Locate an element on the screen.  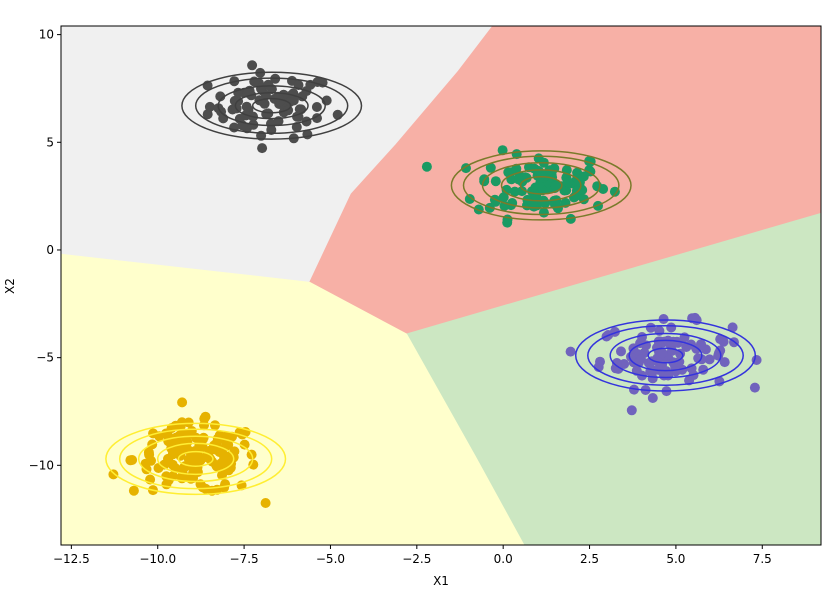
contour-green is located at coordinates (541, 185).